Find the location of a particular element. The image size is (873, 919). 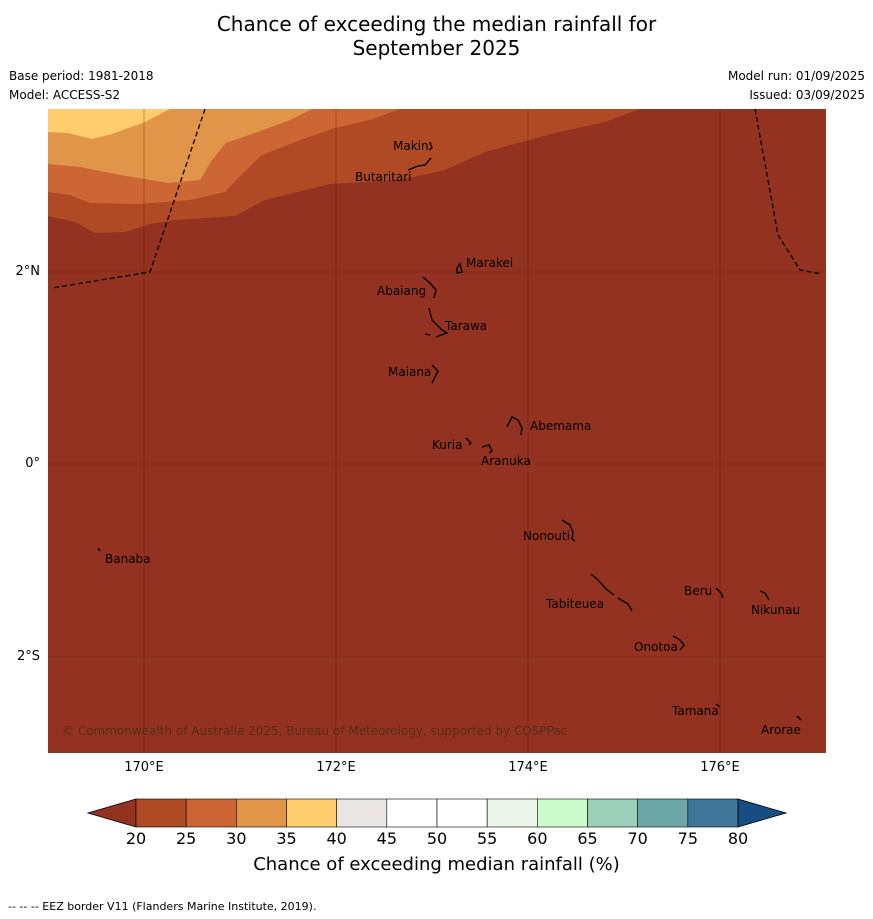

colorbar-tick-label: 55 is located at coordinates (487, 838).